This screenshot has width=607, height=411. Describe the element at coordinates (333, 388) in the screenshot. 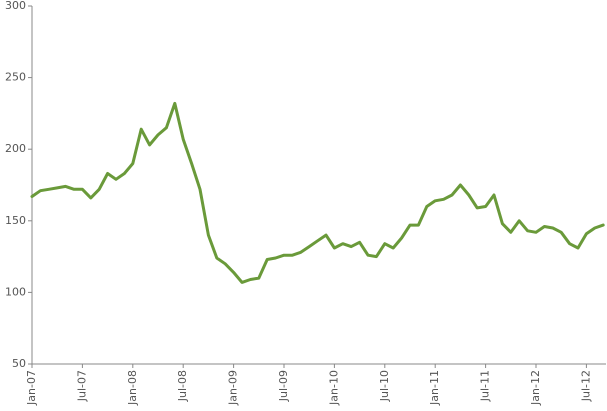

I see `x-tick-label: Jan-10` at that location.